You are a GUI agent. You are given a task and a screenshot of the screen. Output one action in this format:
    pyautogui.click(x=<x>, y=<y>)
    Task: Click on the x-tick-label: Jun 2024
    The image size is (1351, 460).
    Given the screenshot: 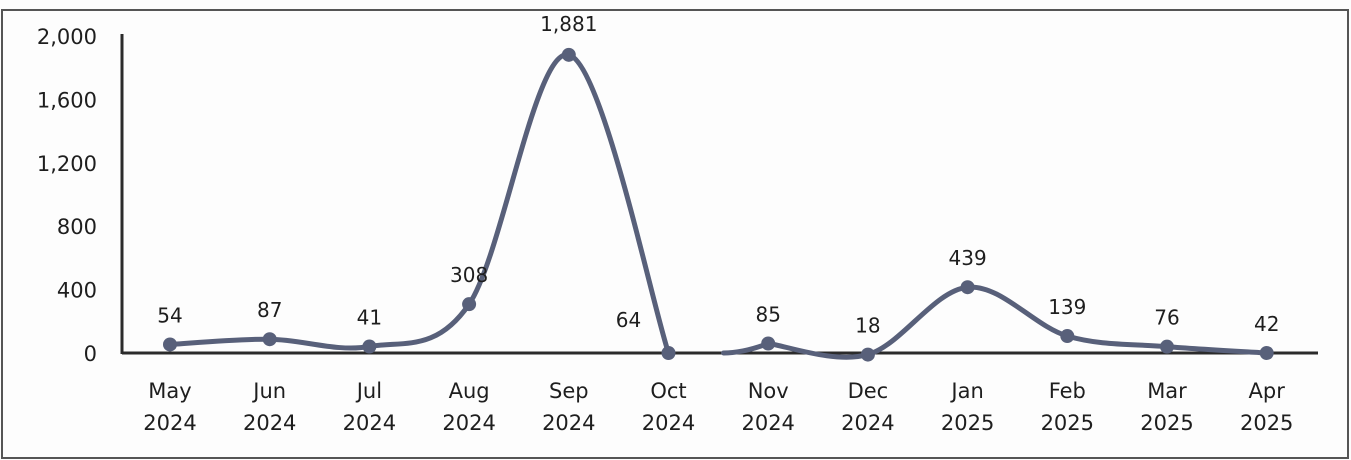 What is the action you would take?
    pyautogui.click(x=269, y=407)
    